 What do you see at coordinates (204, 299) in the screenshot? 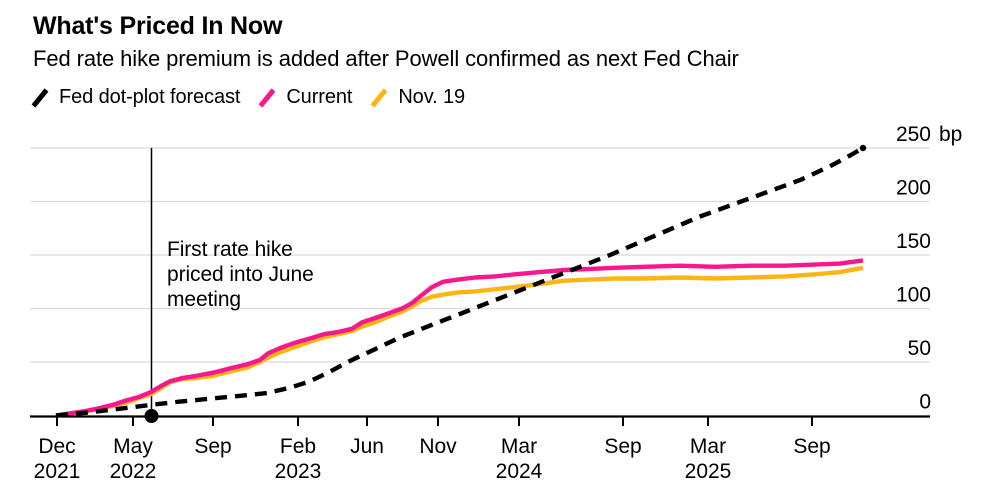
I see `annotation-line: meeting` at bounding box center [204, 299].